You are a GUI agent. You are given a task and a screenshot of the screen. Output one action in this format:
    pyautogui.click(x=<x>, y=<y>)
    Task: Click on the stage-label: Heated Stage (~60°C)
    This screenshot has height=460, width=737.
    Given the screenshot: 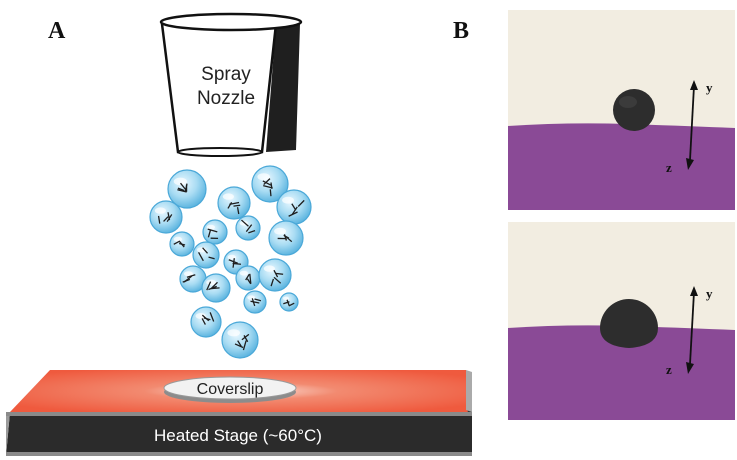 What is the action you would take?
    pyautogui.click(x=238, y=435)
    